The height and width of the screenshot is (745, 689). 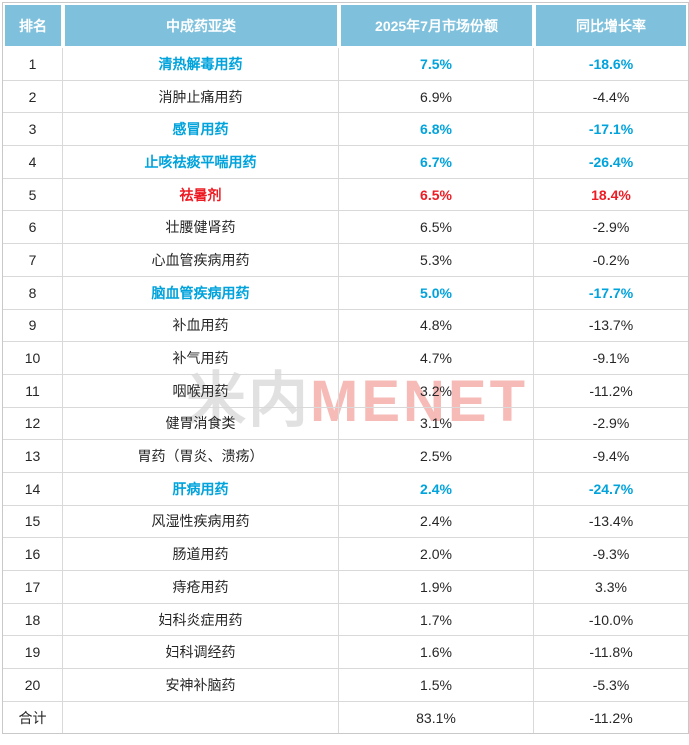 What do you see at coordinates (611, 97) in the screenshot?
I see `growth-cell: -4.4%` at bounding box center [611, 97].